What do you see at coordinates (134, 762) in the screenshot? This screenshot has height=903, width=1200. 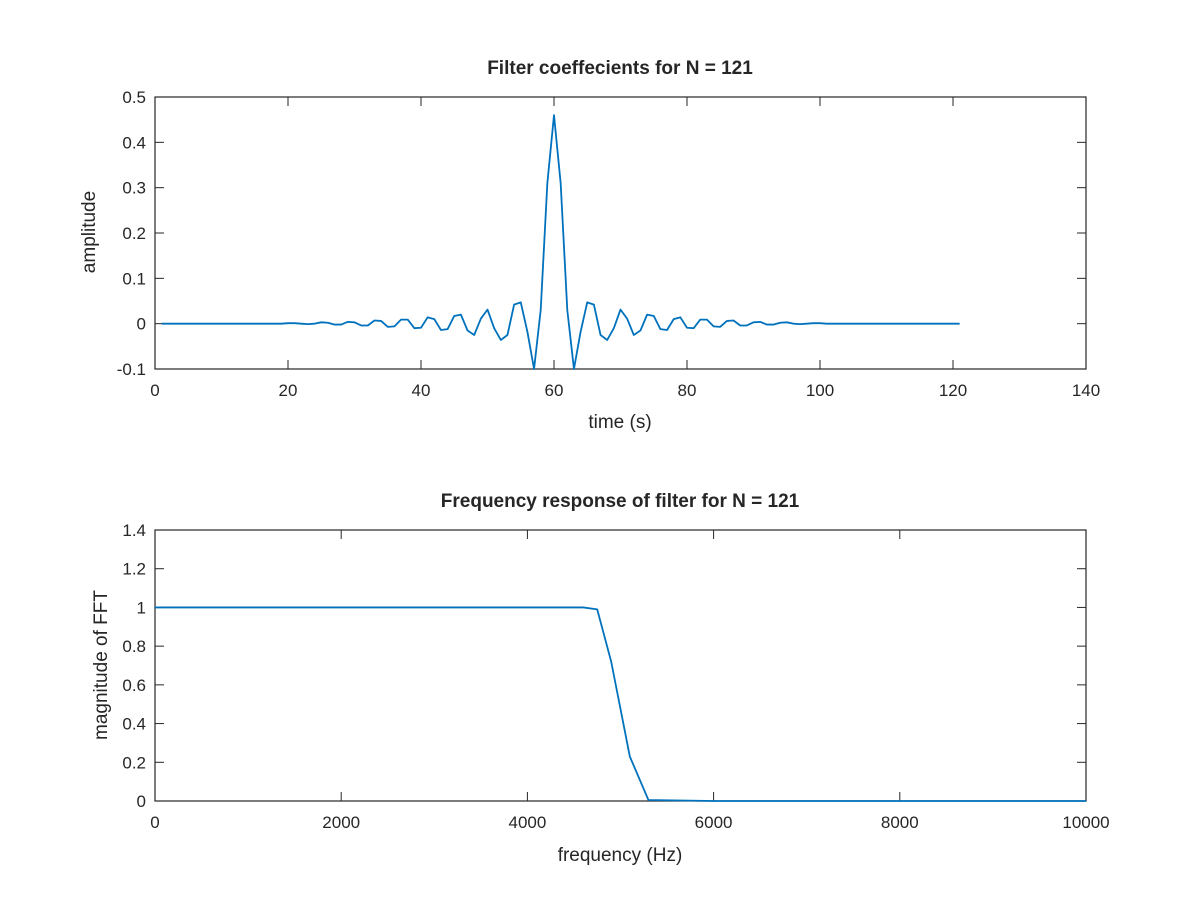 I see `frequency-response-ytick-label: 0.2` at bounding box center [134, 762].